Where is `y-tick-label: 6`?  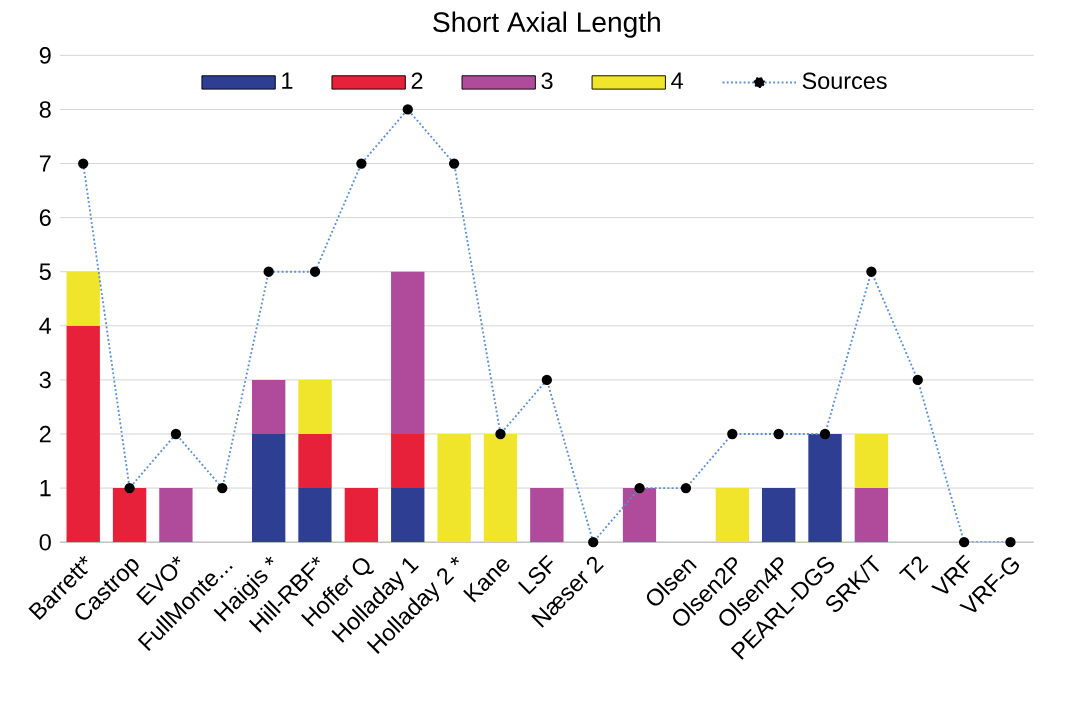
y-tick-label: 6 is located at coordinates (45, 217).